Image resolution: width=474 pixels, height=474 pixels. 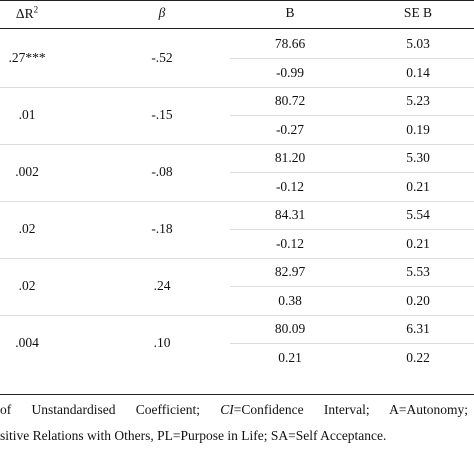 I want to click on footnote-text: of Unstandardised Coefficient;, so click(x=110, y=409).